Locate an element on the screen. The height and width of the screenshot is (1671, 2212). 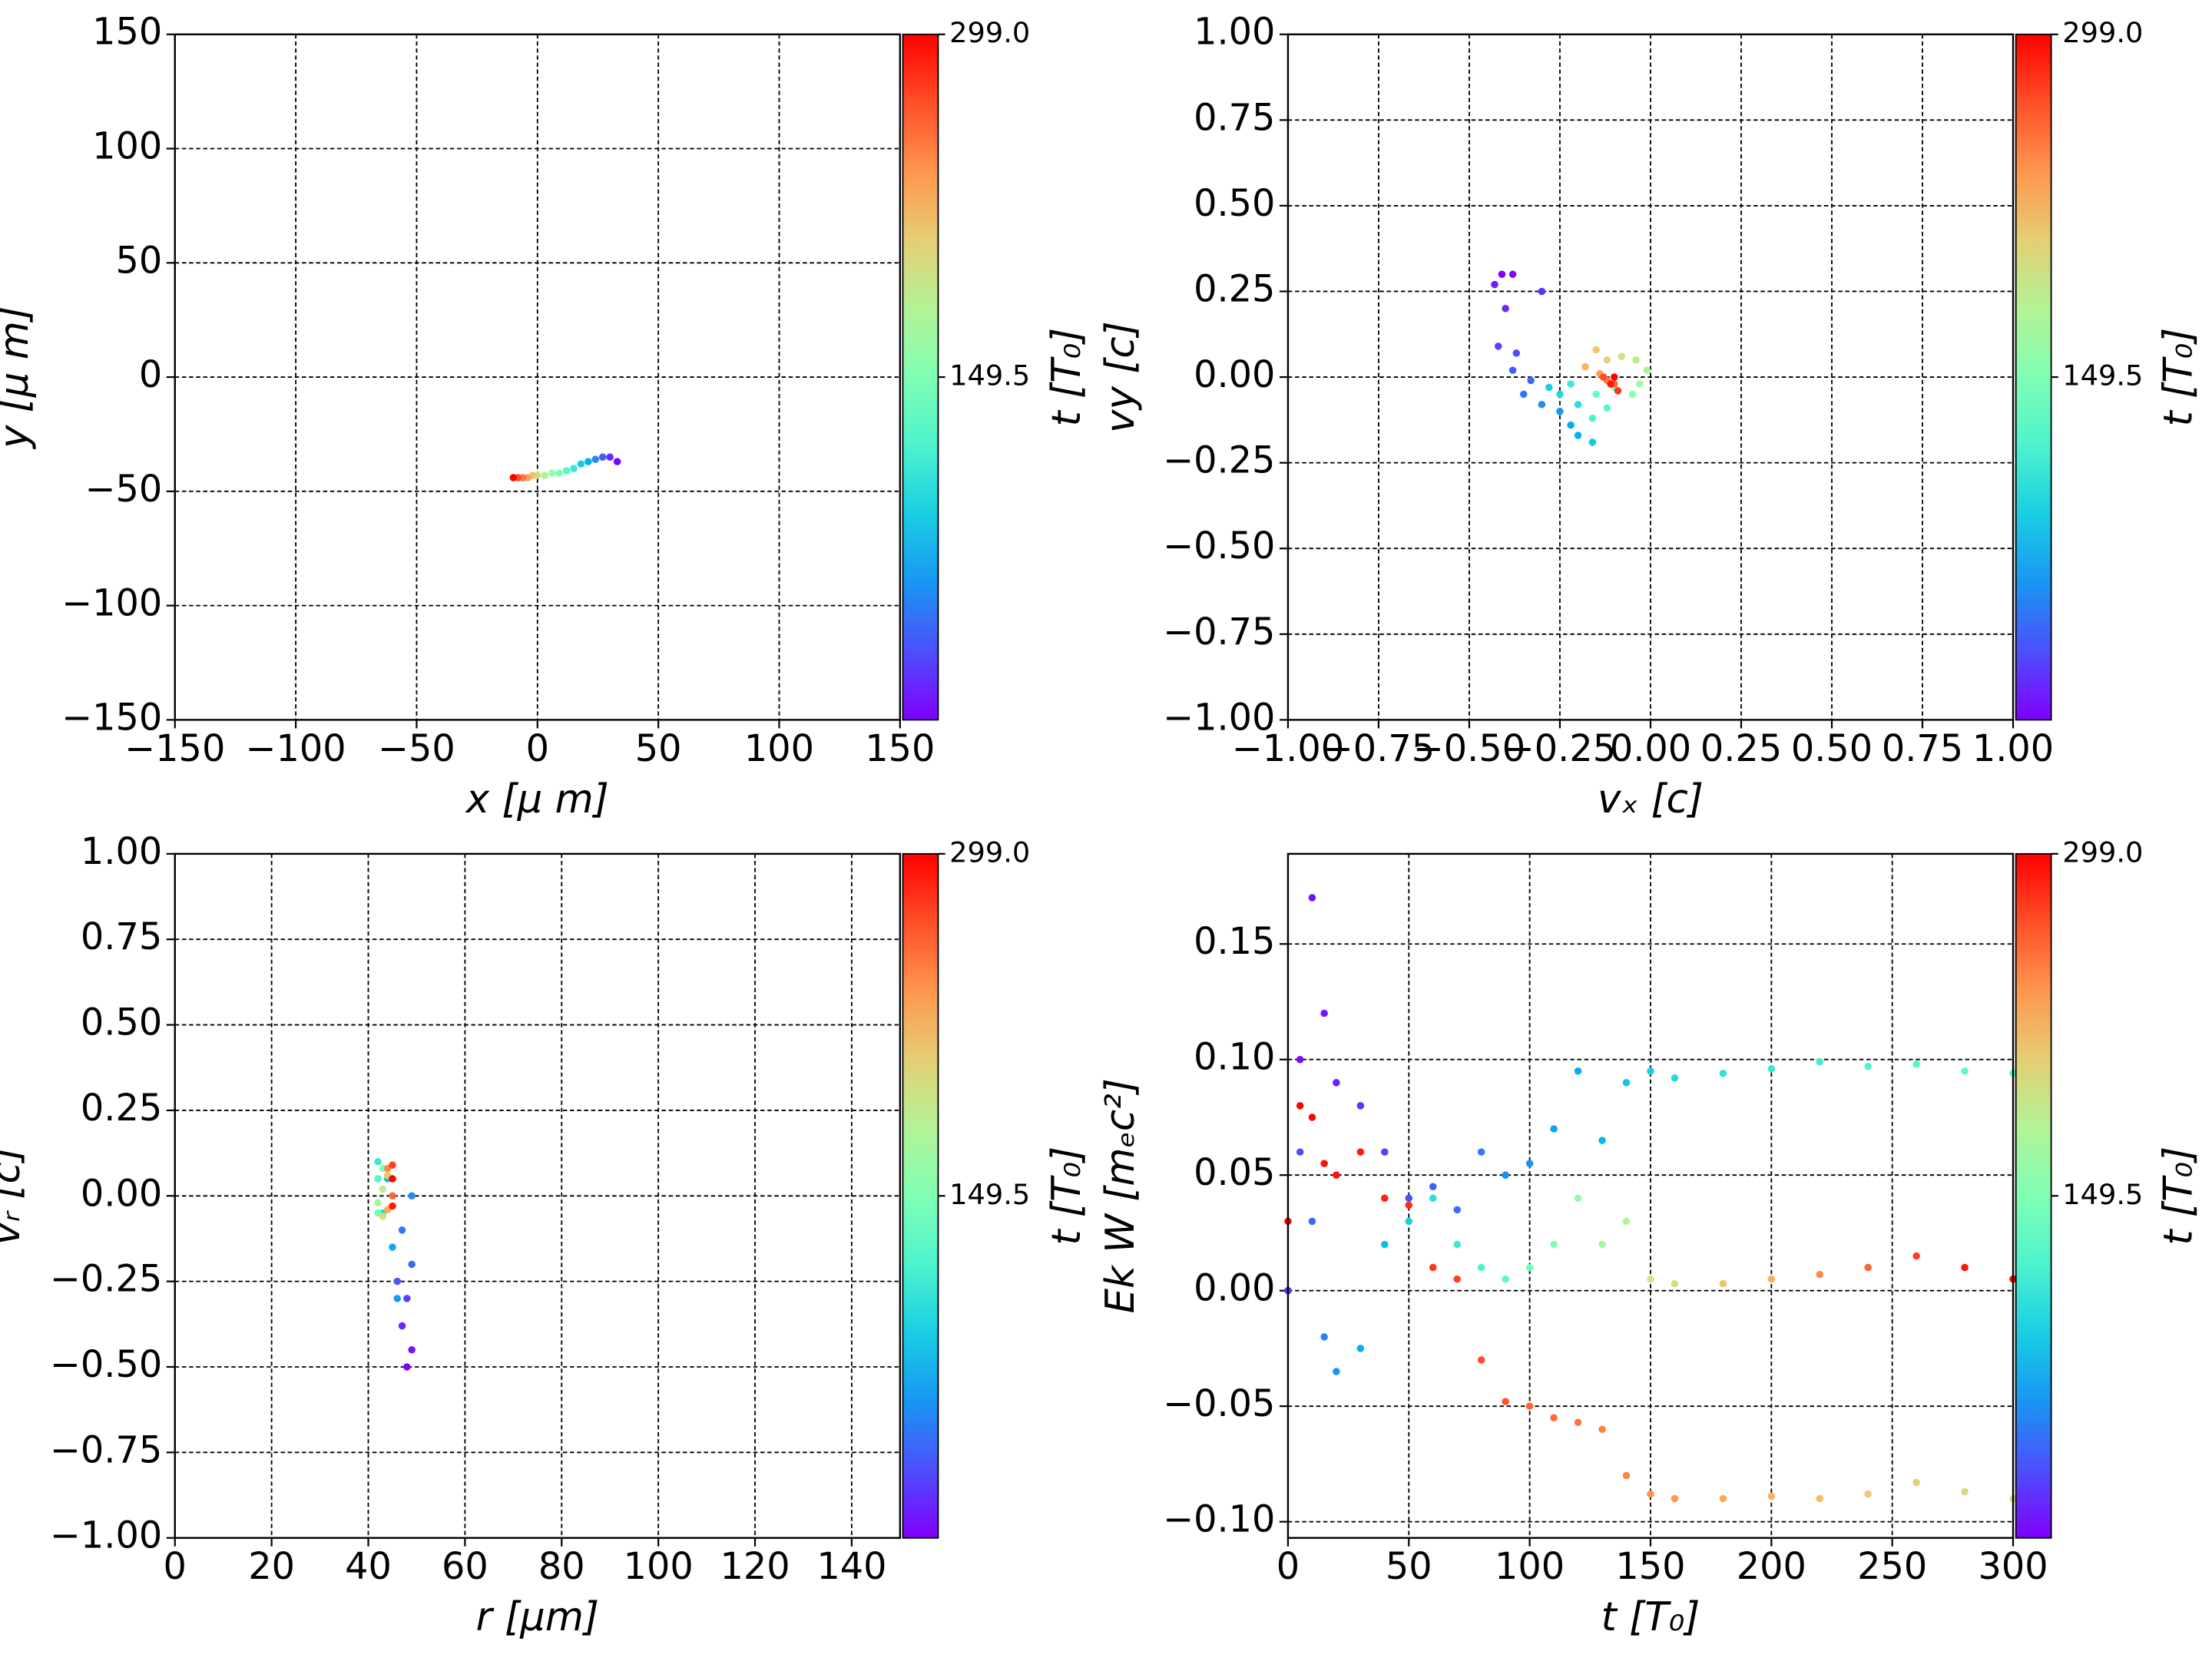
axes-frame is located at coordinates (538, 377).